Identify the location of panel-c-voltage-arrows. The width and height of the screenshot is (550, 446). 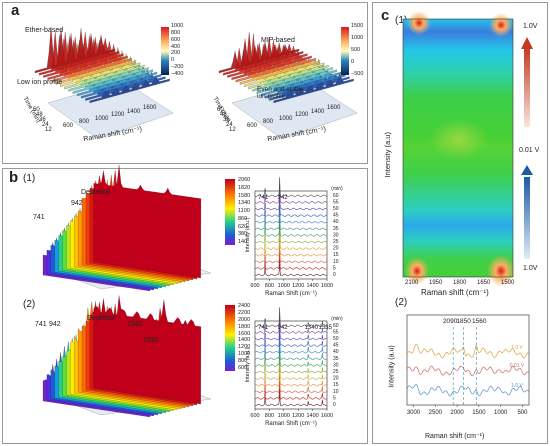
(527, 148).